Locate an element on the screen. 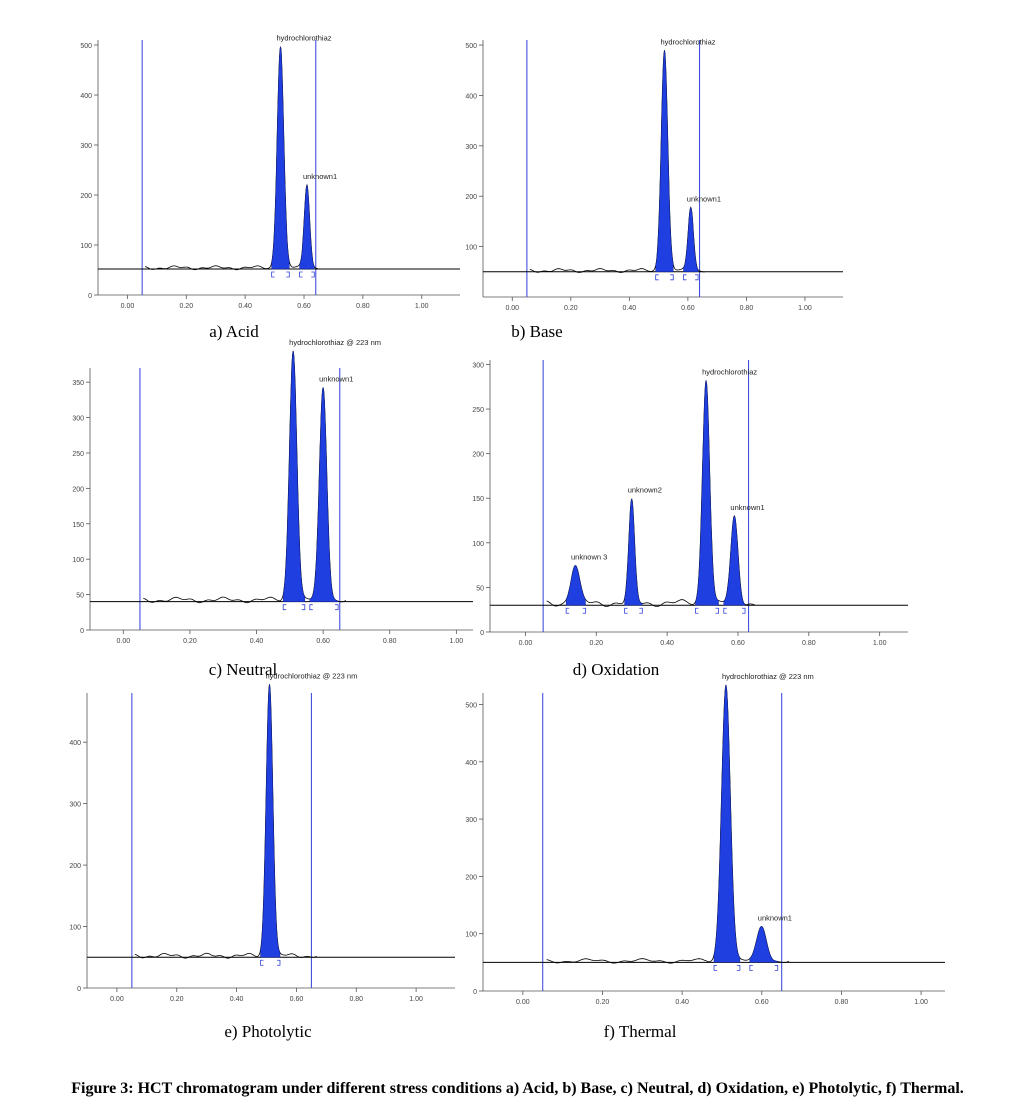 The height and width of the screenshot is (1109, 1035). x-tick-label: 0.00 is located at coordinates (523, 1002).